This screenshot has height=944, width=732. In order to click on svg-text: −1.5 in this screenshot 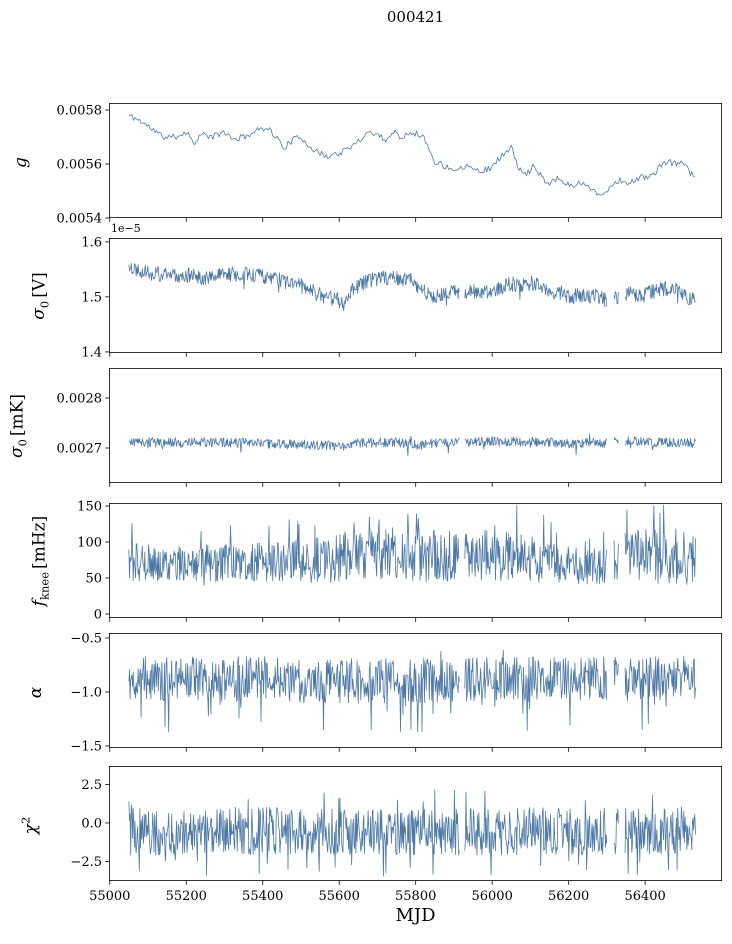, I will do `click(86, 746)`.